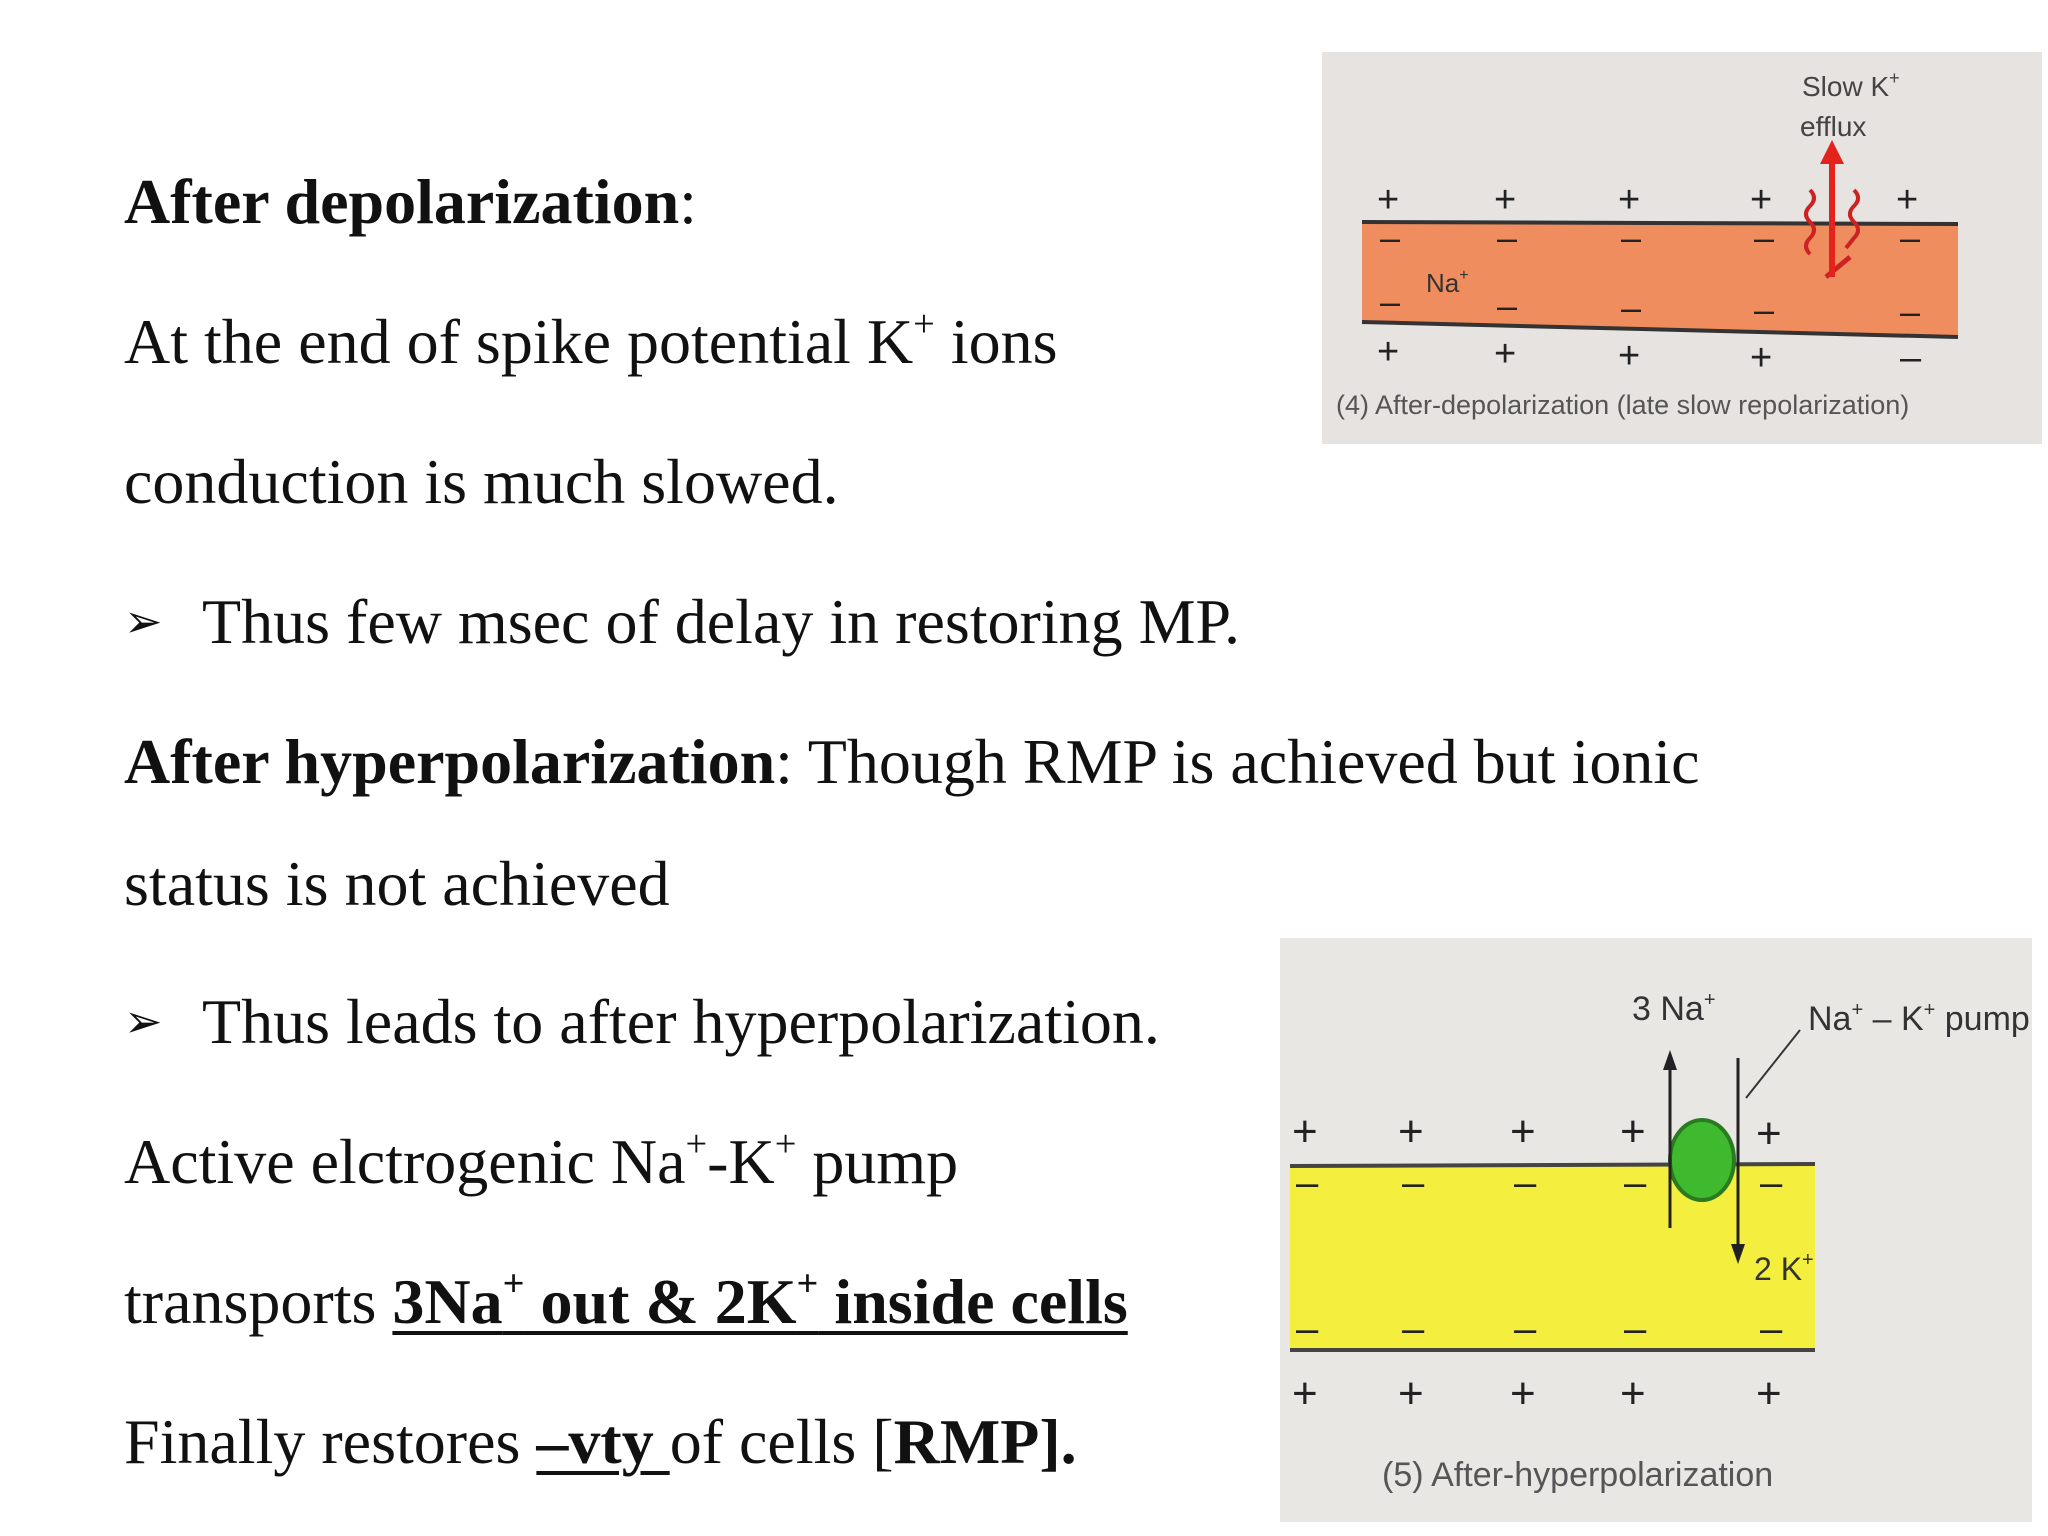 The width and height of the screenshot is (2048, 1536). What do you see at coordinates (481, 481) in the screenshot?
I see `text-line-conduction: conduction is much slowed.` at bounding box center [481, 481].